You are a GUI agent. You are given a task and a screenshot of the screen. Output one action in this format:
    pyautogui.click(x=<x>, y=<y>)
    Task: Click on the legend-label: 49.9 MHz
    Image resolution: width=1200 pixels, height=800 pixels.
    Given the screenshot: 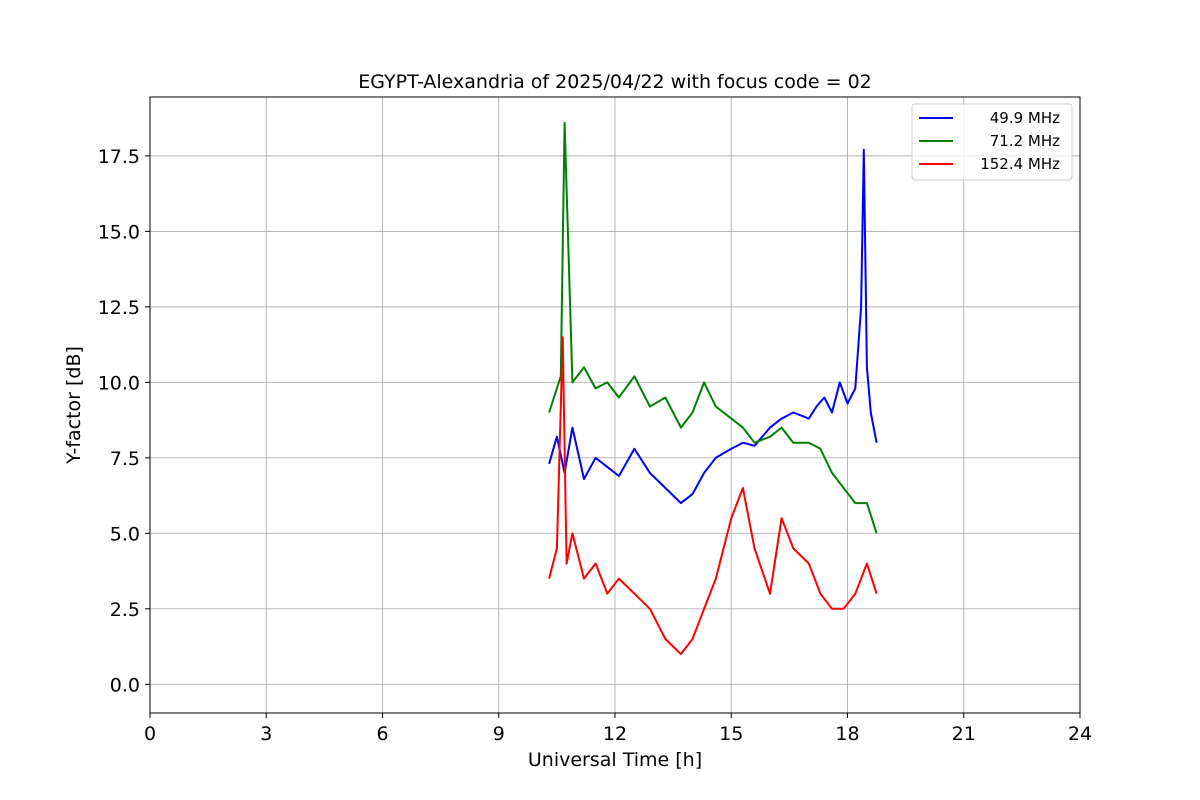 What is the action you would take?
    pyautogui.click(x=1025, y=118)
    